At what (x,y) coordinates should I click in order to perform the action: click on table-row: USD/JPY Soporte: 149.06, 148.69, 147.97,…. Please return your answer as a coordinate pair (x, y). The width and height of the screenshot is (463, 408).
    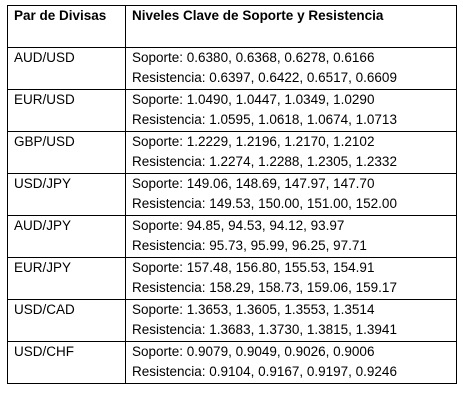
    Looking at the image, I should click on (232, 194).